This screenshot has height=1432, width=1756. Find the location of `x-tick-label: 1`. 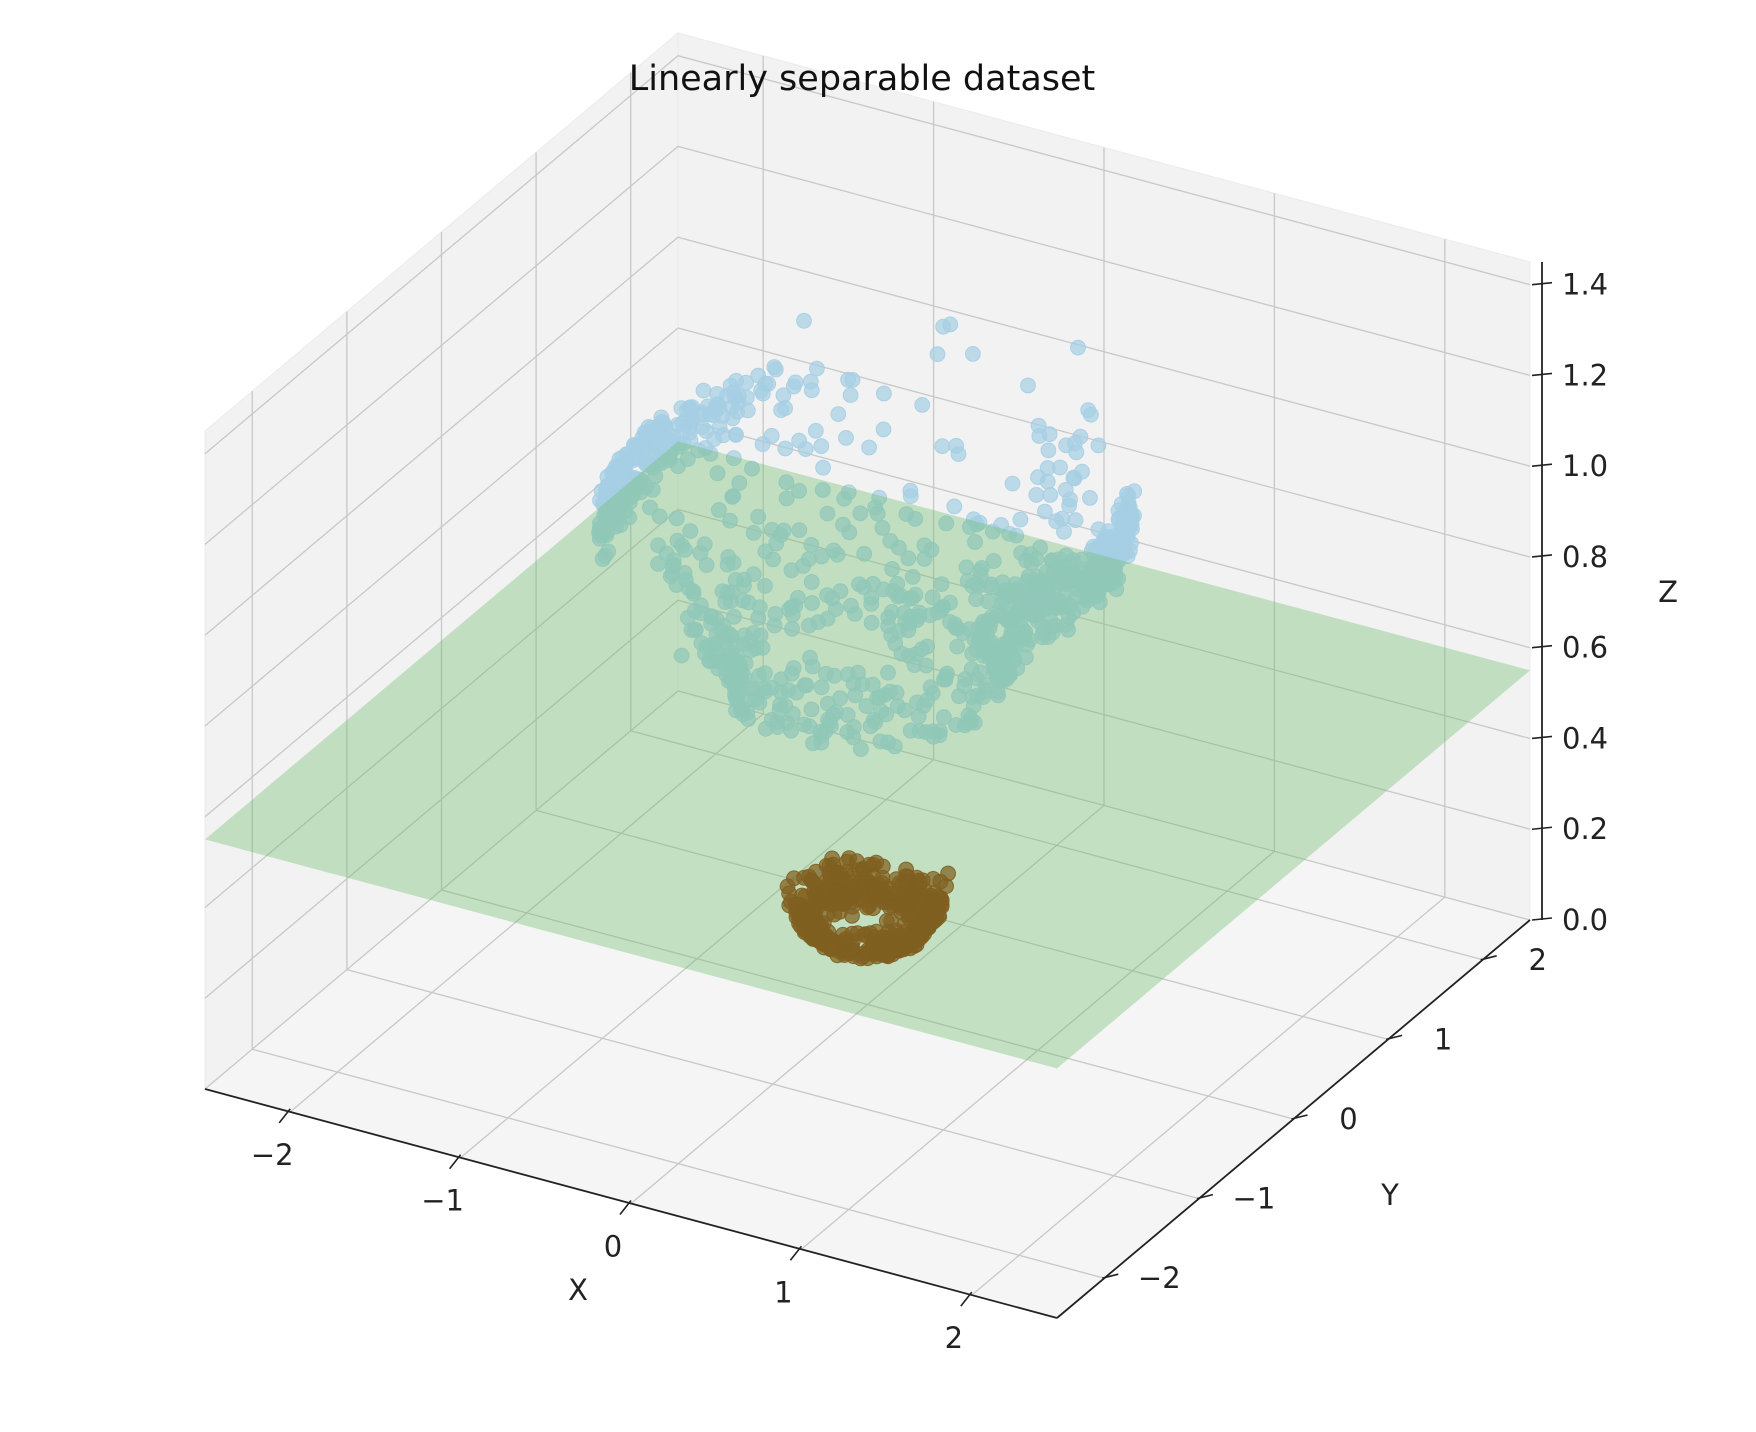

x-tick-label: 1 is located at coordinates (783, 1292).